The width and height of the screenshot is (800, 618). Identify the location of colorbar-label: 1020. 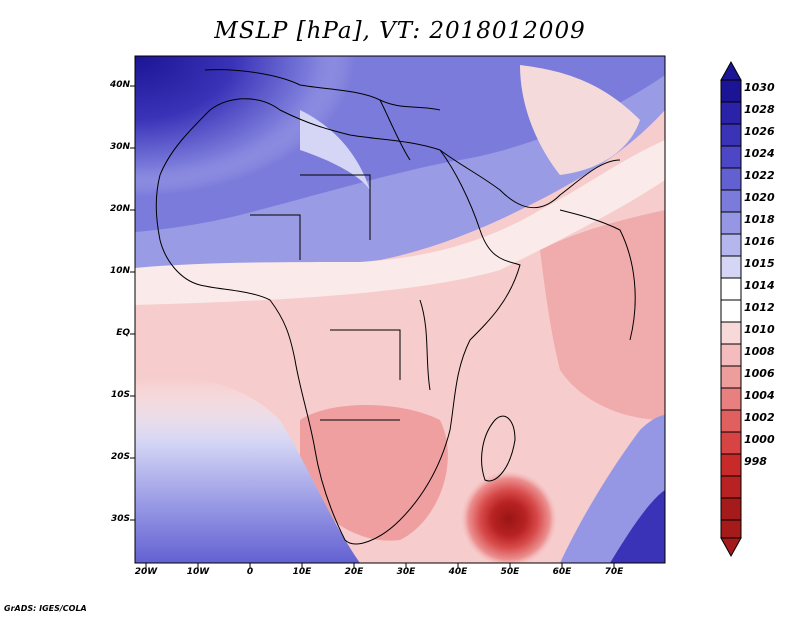
(759, 197).